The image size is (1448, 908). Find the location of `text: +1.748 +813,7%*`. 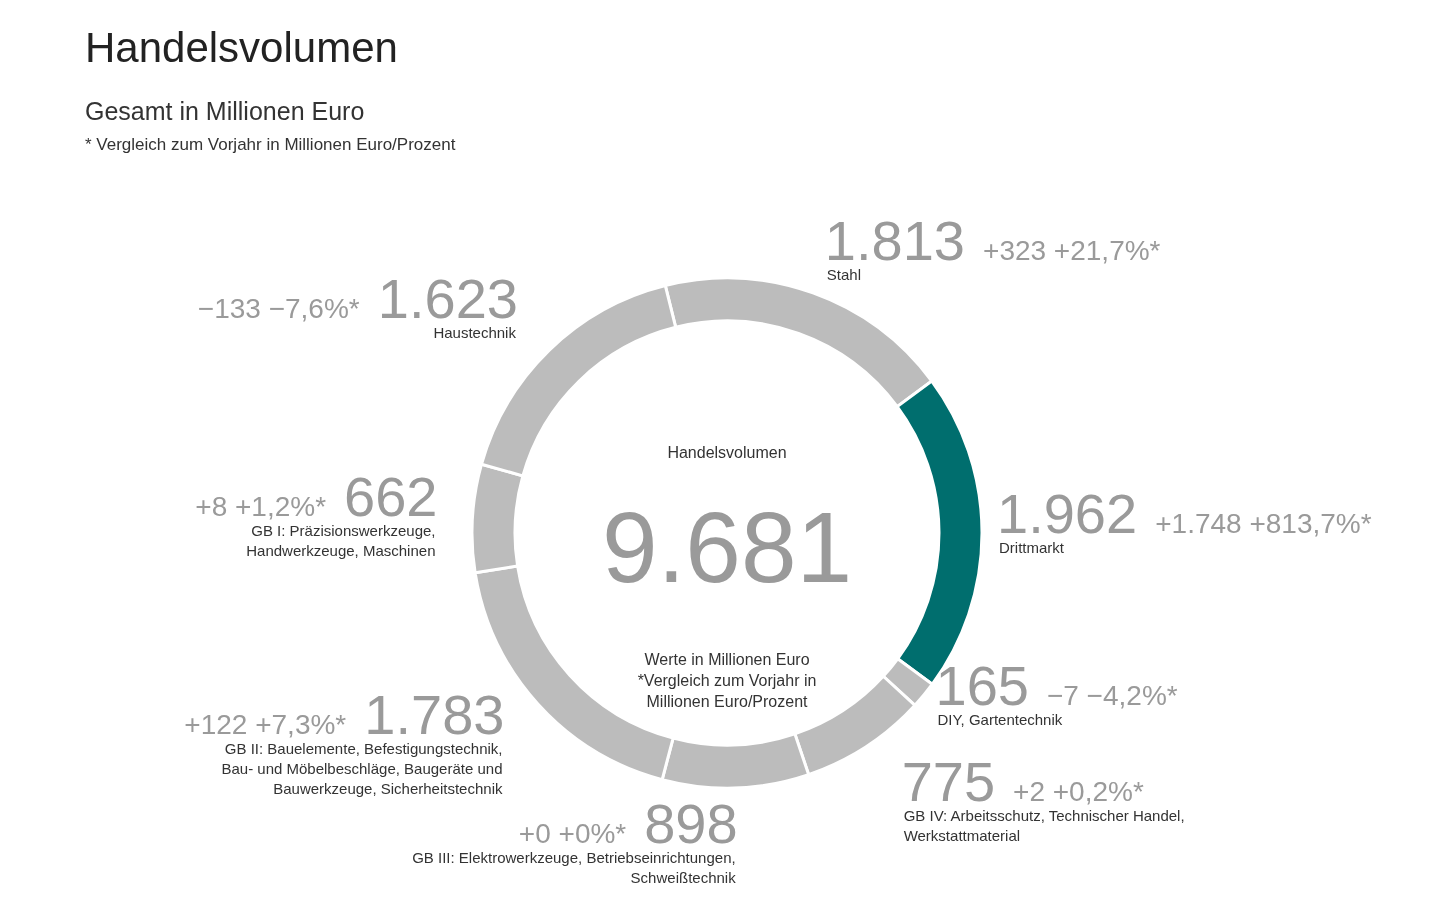

text: +1.748 +813,7%* is located at coordinates (1263, 523).